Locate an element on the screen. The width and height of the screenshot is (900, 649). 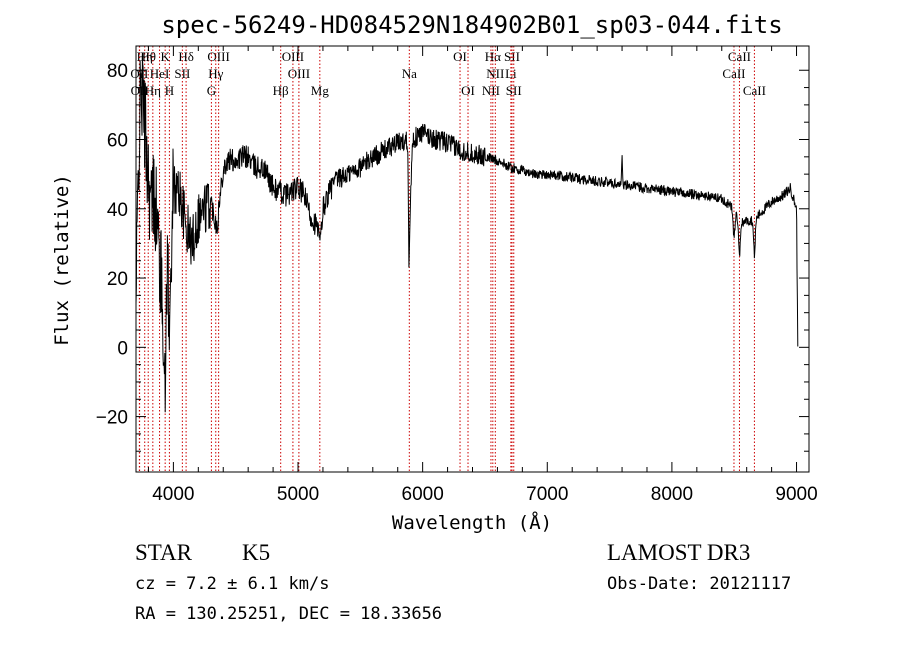
line-marker-label: HeI is located at coordinates (160, 73).